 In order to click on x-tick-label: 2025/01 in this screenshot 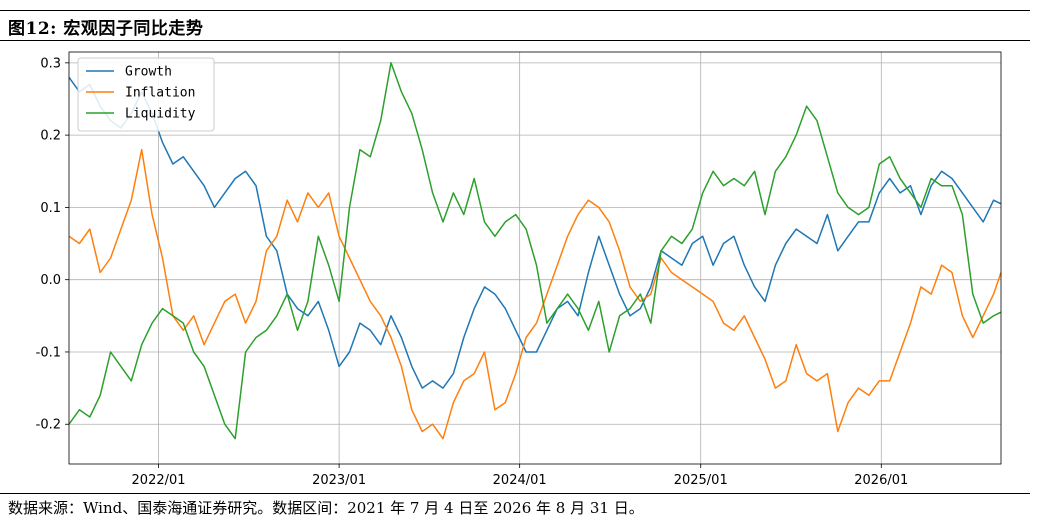, I will do `click(701, 480)`.